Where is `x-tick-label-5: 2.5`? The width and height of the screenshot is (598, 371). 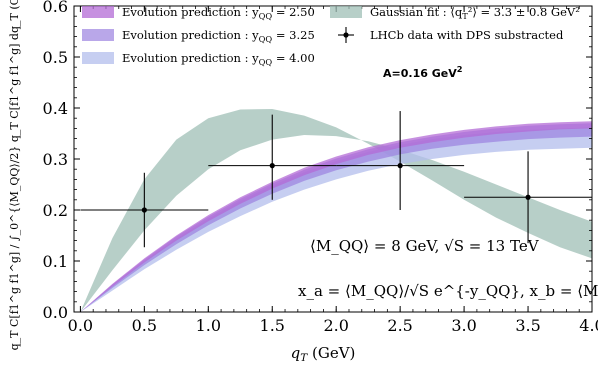 x-tick-label-5: 2.5 is located at coordinates (399, 325).